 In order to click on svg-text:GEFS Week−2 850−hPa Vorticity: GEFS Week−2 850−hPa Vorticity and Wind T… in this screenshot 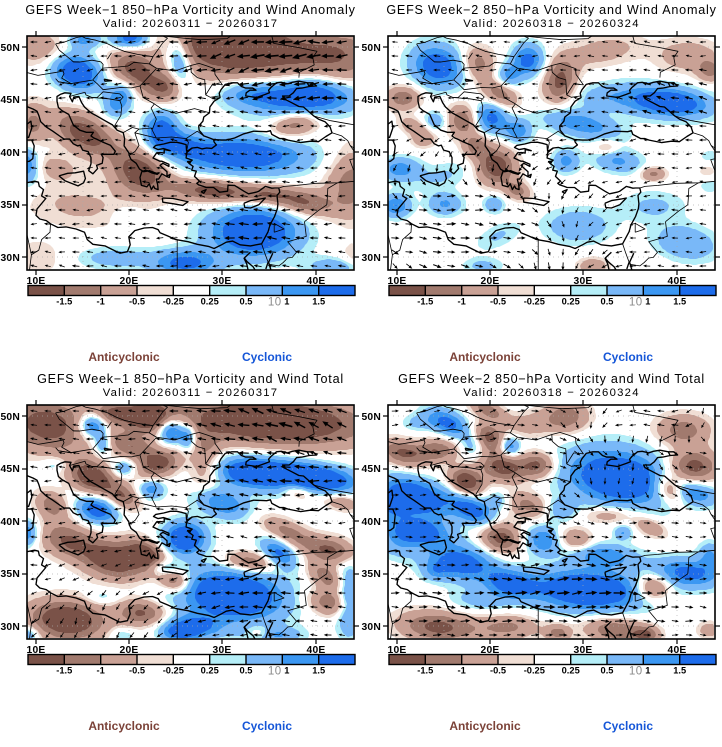, I will do `click(551, 379)`.